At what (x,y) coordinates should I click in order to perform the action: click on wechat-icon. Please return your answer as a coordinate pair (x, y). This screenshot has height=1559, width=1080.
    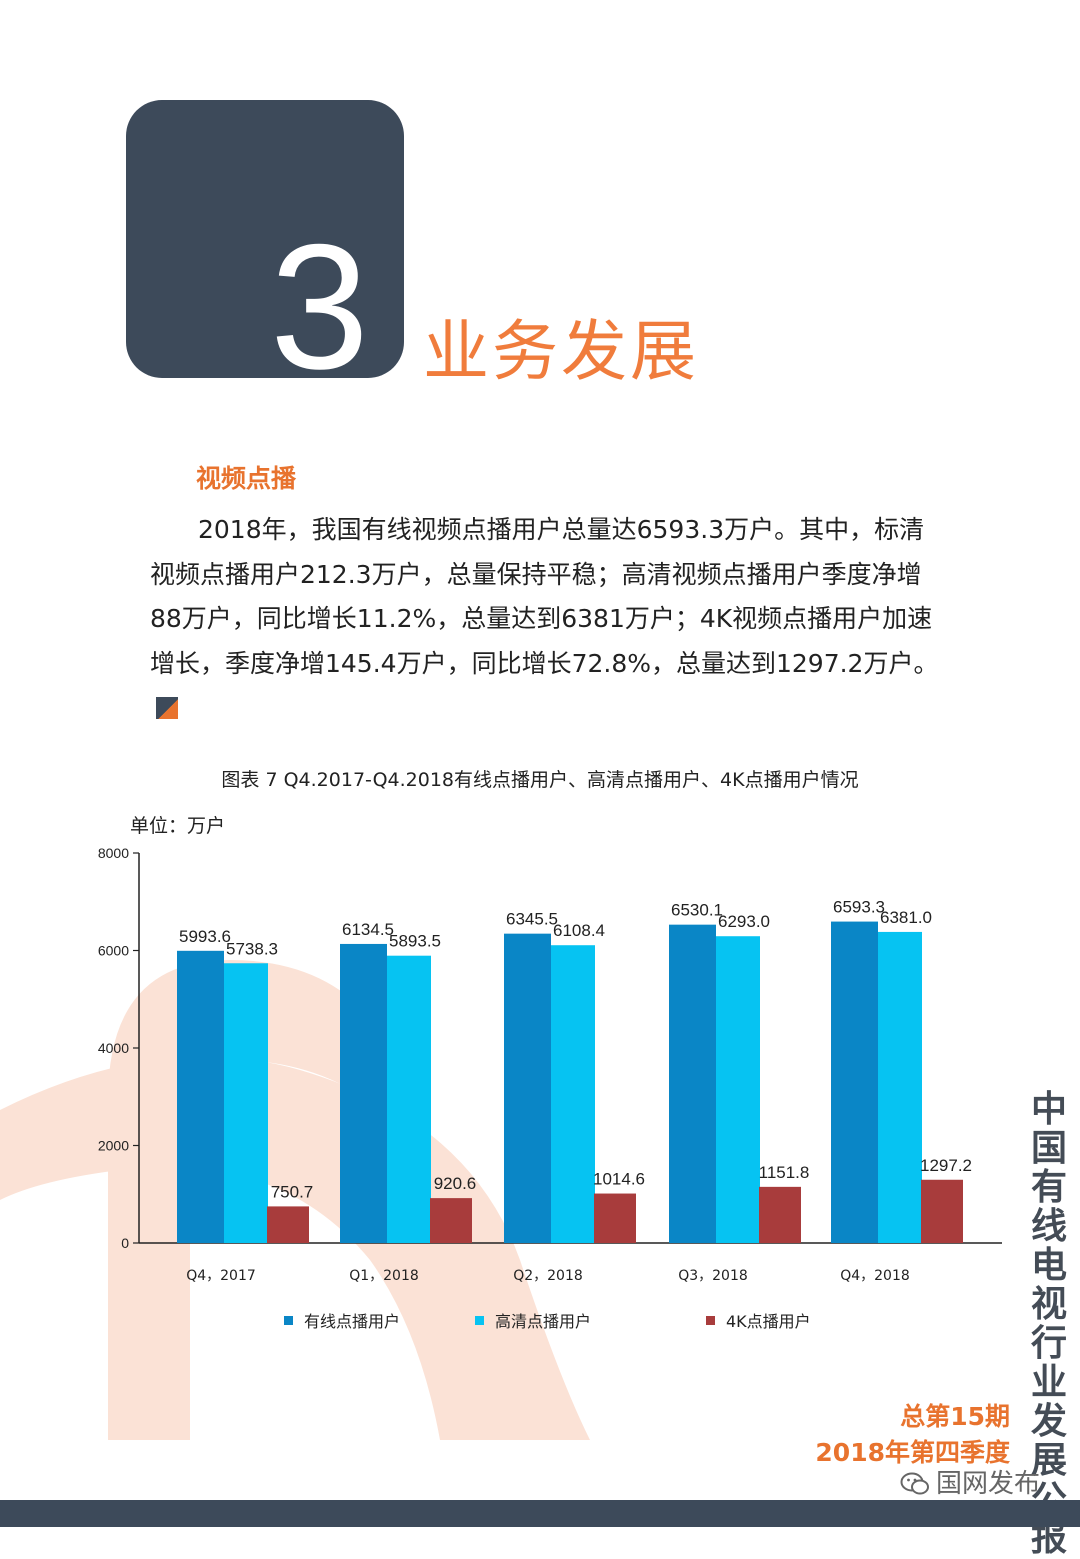
    Looking at the image, I should click on (914, 1483).